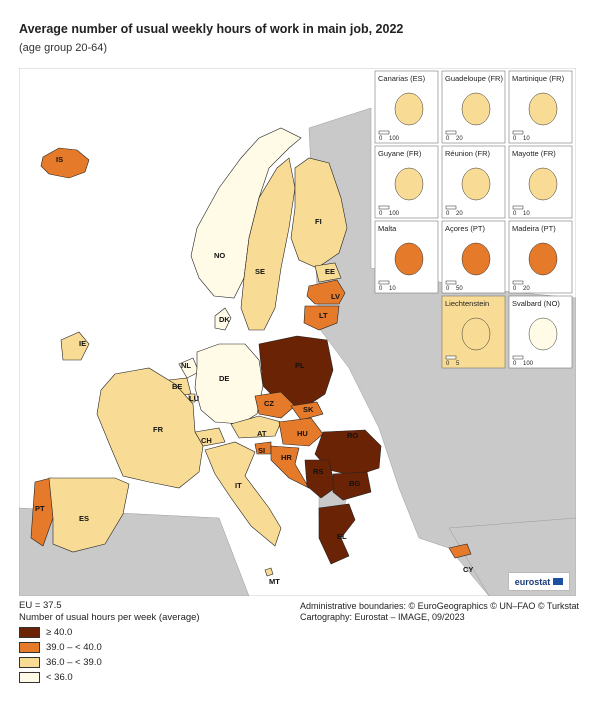  What do you see at coordinates (326, 292) in the screenshot?
I see `country-LV` at bounding box center [326, 292].